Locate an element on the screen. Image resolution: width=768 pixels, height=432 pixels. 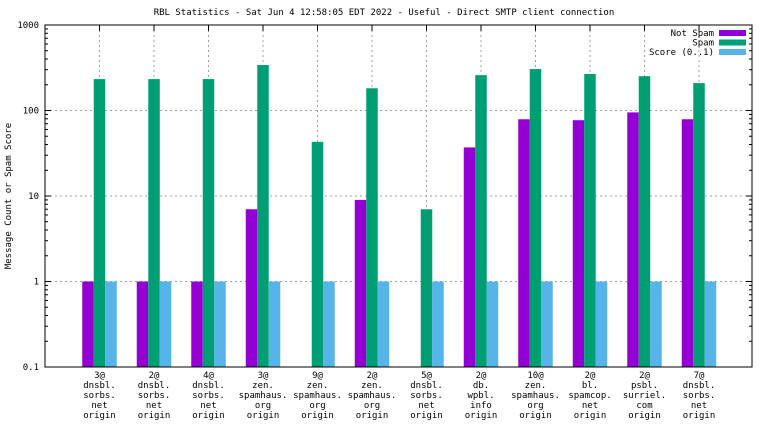
y-tick-label: 1000 is located at coordinates (28, 26).